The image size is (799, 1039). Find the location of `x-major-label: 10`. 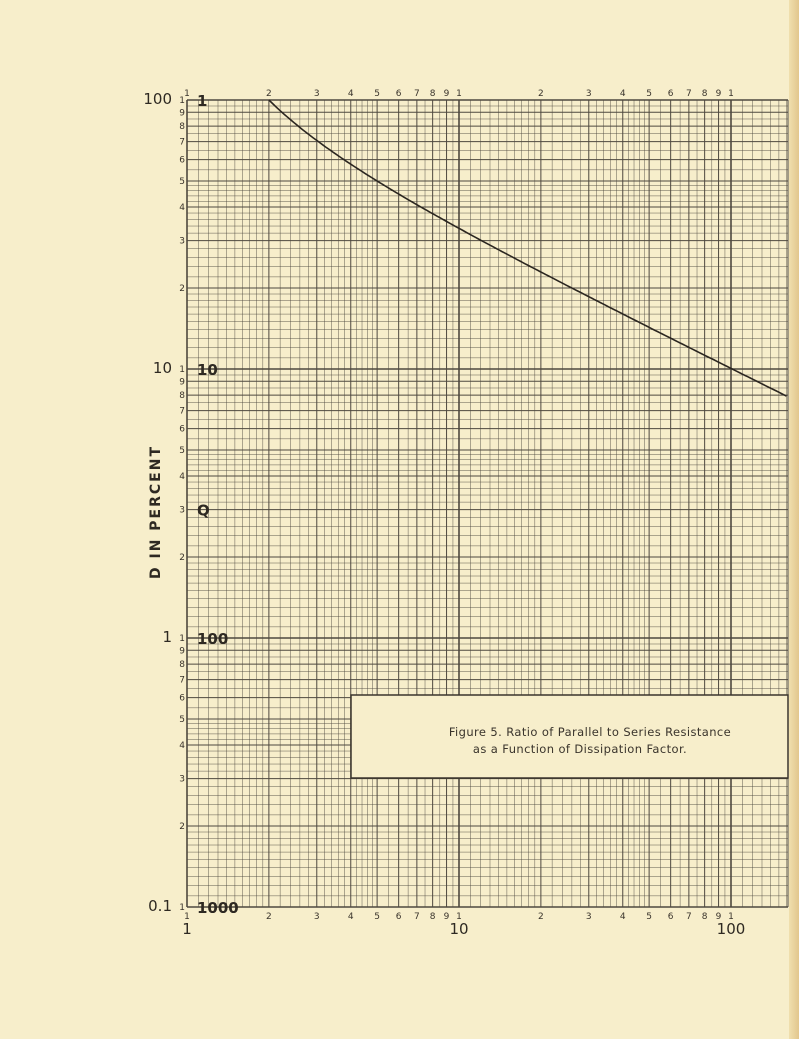

x-major-label: 10 is located at coordinates (458, 929).